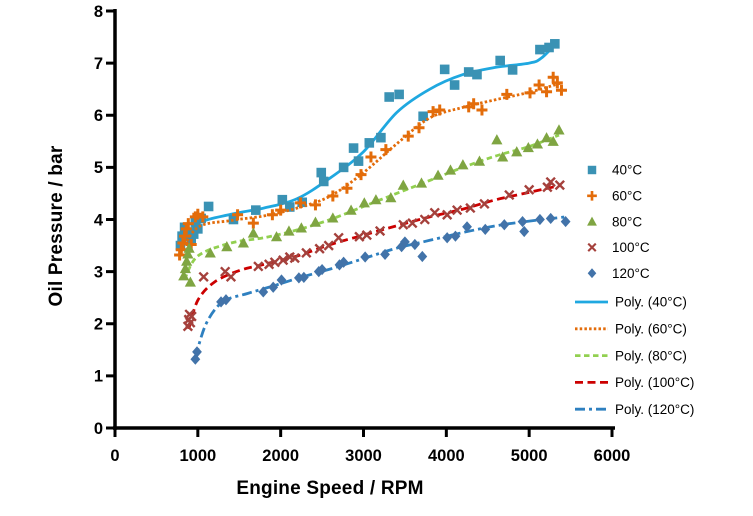 This screenshot has height=516, width=753. I want to click on legend-label-60c: 60°C, so click(627, 196).